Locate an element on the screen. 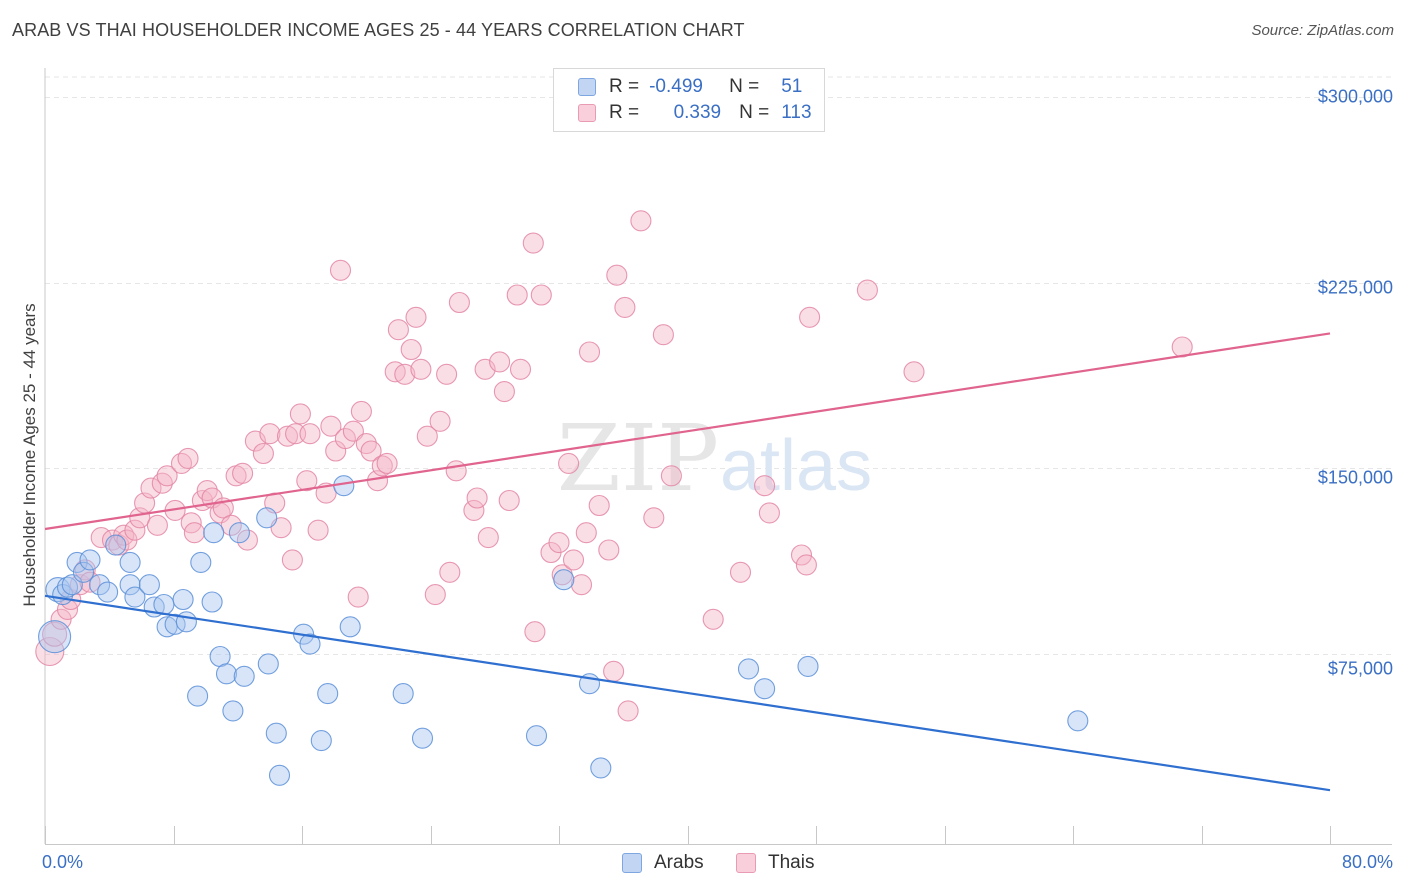  legend-n-value-arabs: 51 is located at coordinates (792, 86).